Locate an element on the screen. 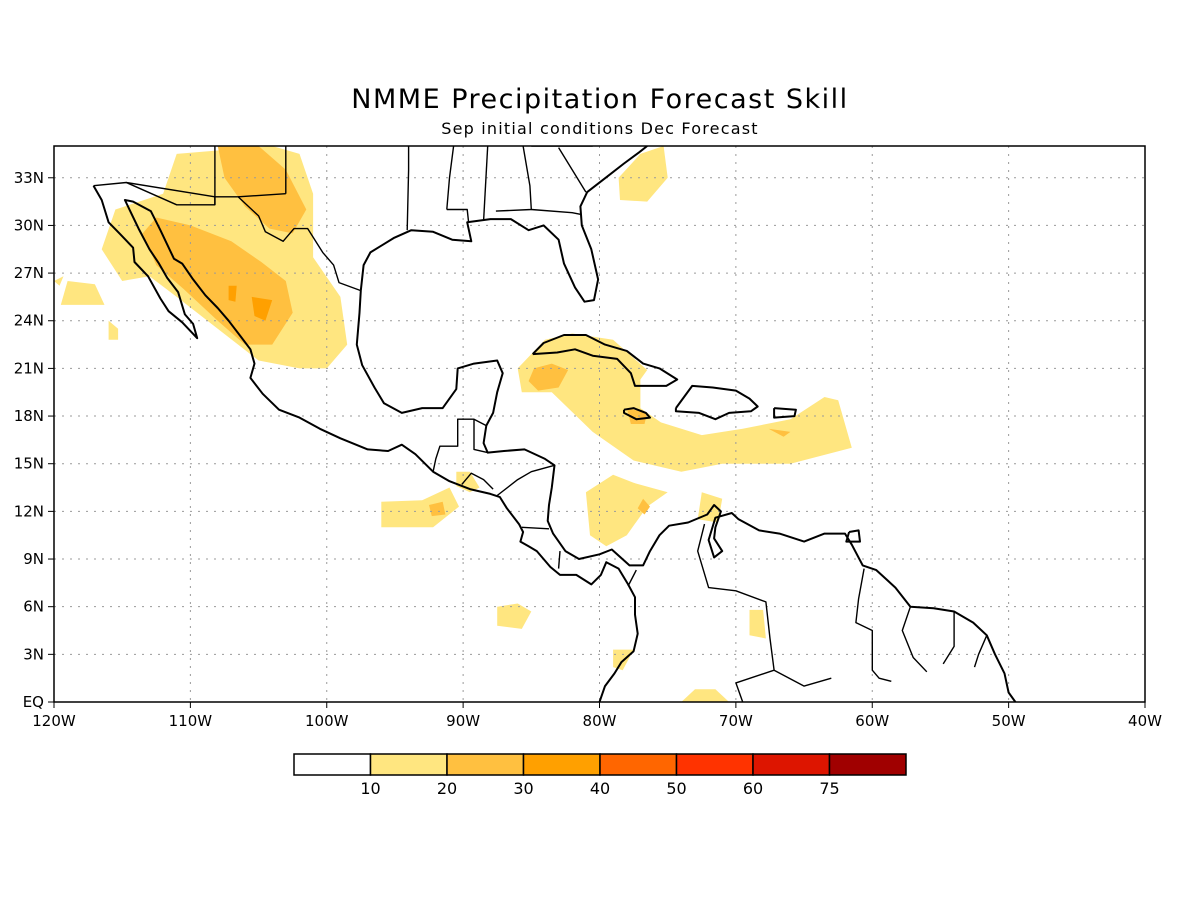 The width and height of the screenshot is (1200, 900). colorbar-label: 30 is located at coordinates (523, 788).